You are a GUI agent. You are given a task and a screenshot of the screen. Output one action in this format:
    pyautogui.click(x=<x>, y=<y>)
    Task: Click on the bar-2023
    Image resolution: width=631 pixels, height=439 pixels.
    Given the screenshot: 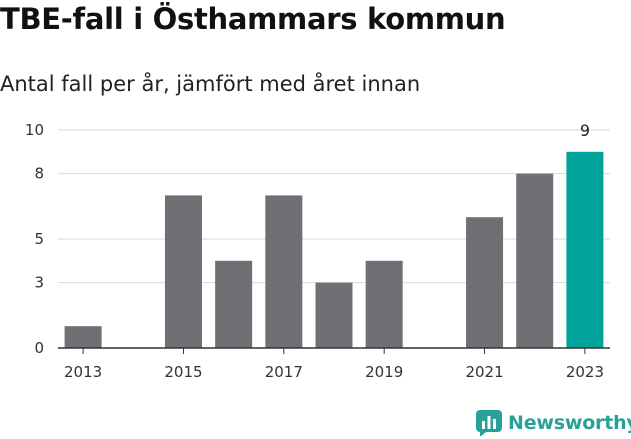 What is the action you would take?
    pyautogui.click(x=585, y=249)
    